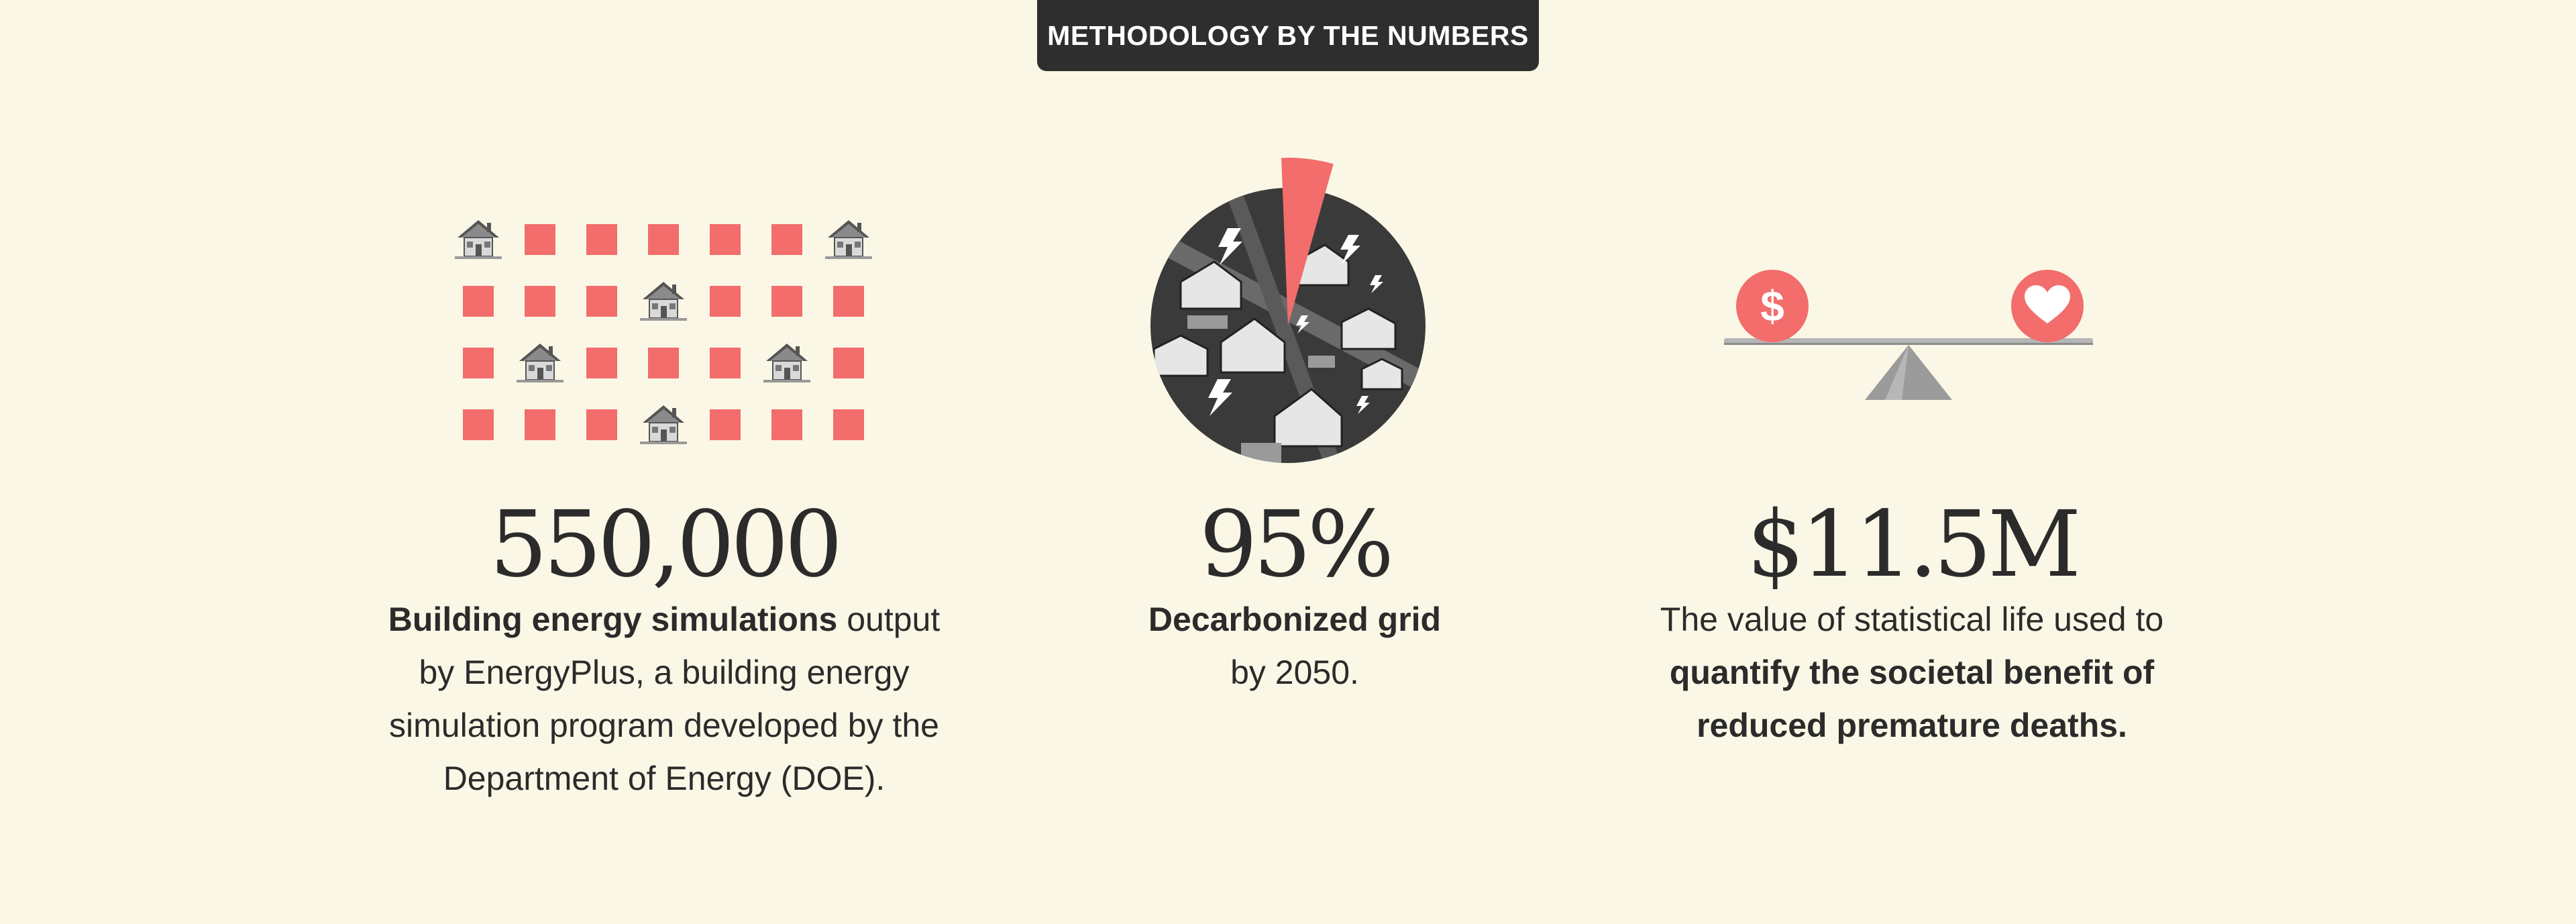 The height and width of the screenshot is (924, 2576). What do you see at coordinates (1914, 545) in the screenshot?
I see `stat-number-statistical-life: $11.5M` at bounding box center [1914, 545].